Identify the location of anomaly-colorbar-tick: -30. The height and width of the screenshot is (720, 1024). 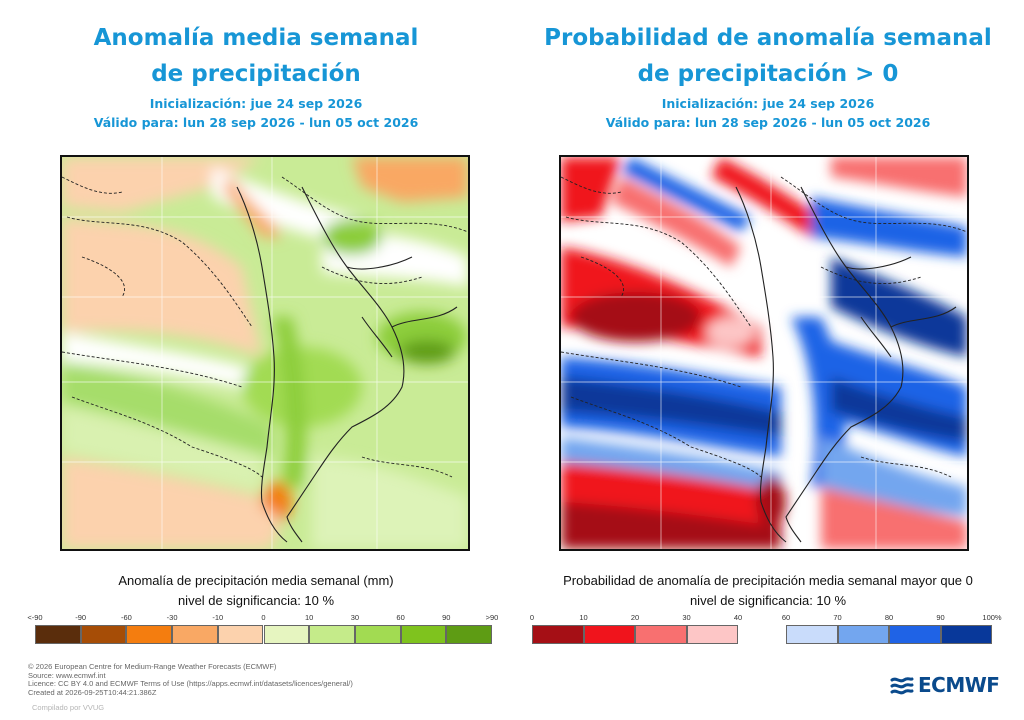
(172, 617).